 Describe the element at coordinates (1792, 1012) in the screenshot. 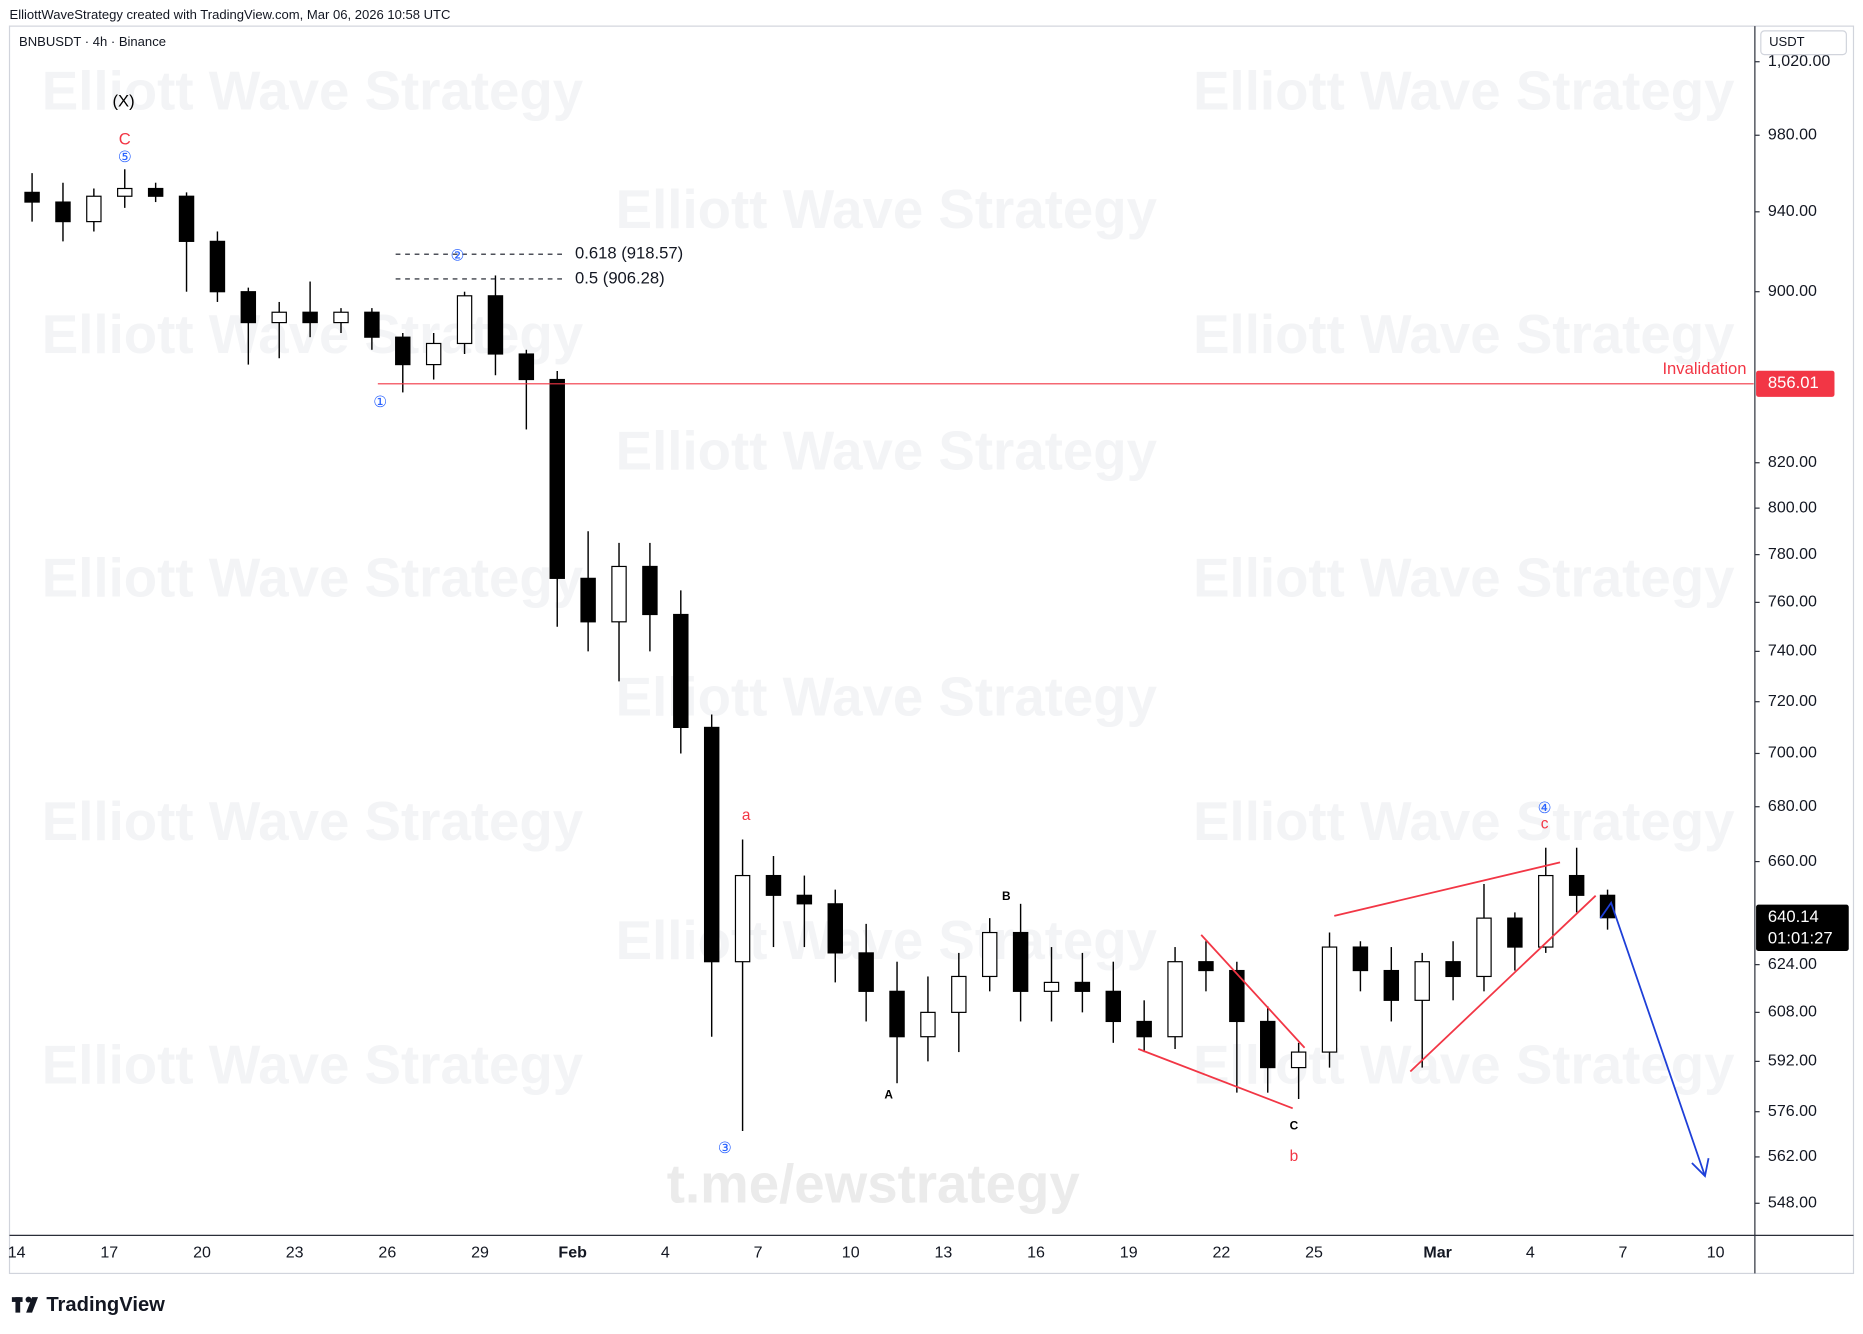

I see `y-tick-label: 608.00` at that location.